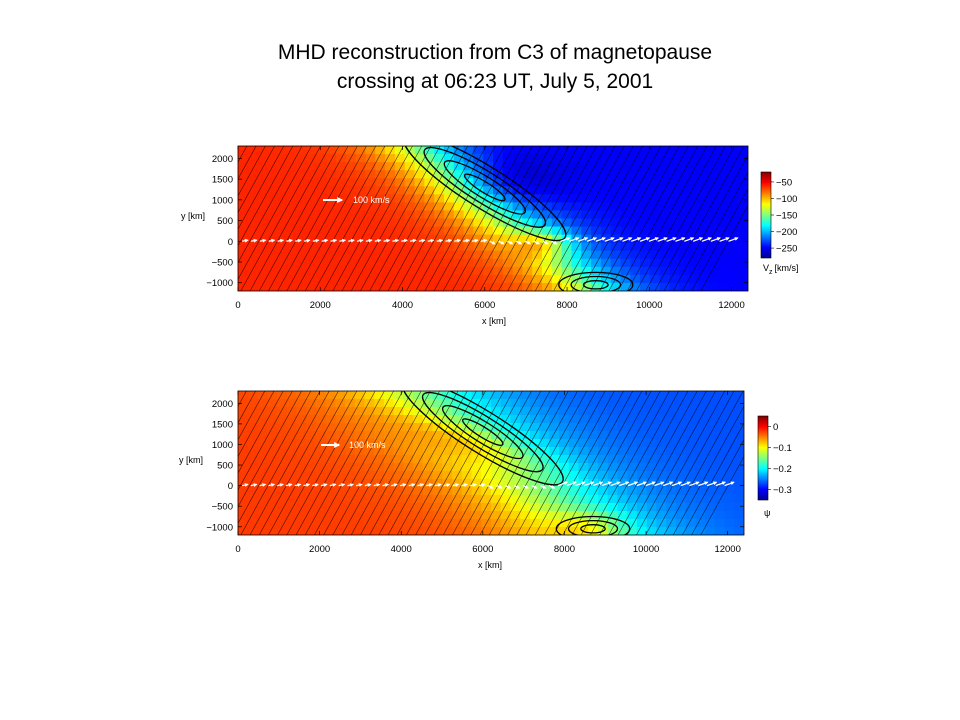  Describe the element at coordinates (193, 216) in the screenshot. I see `y-axis-label: y [km]` at that location.